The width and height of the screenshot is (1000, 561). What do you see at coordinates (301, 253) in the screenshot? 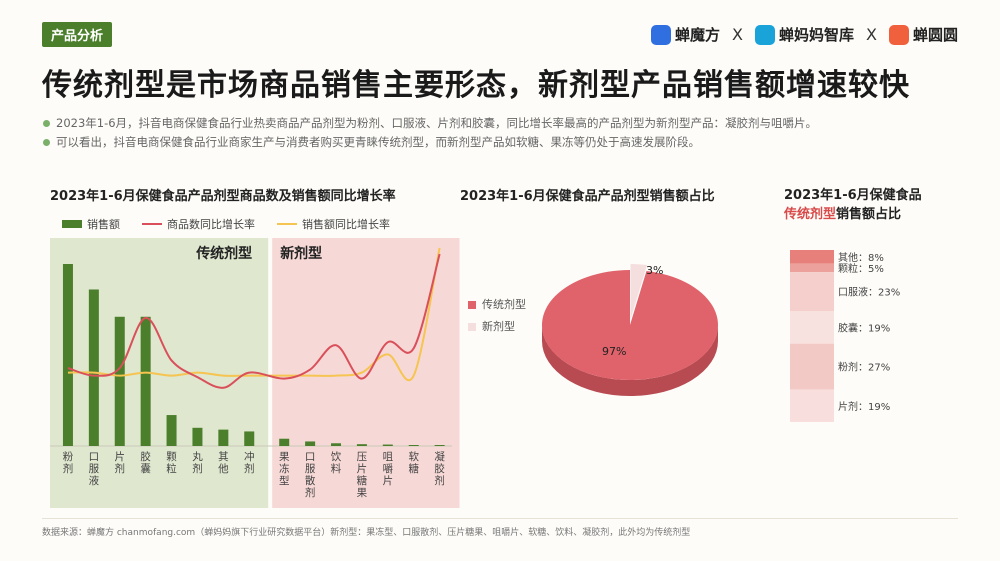
I see `new-group-label: 新剂型` at bounding box center [301, 253].